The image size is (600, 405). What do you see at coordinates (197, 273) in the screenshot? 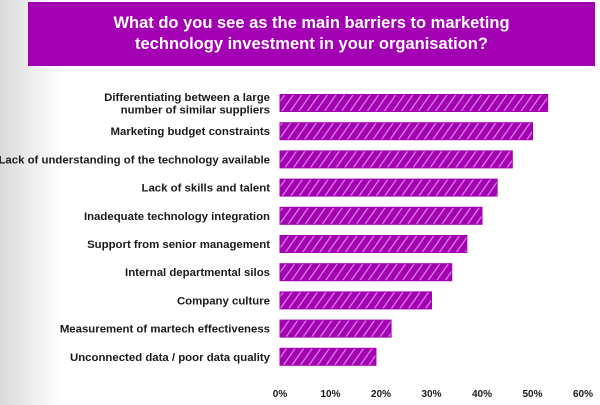
I see `category-label-7: Internal departmental silos` at bounding box center [197, 273].